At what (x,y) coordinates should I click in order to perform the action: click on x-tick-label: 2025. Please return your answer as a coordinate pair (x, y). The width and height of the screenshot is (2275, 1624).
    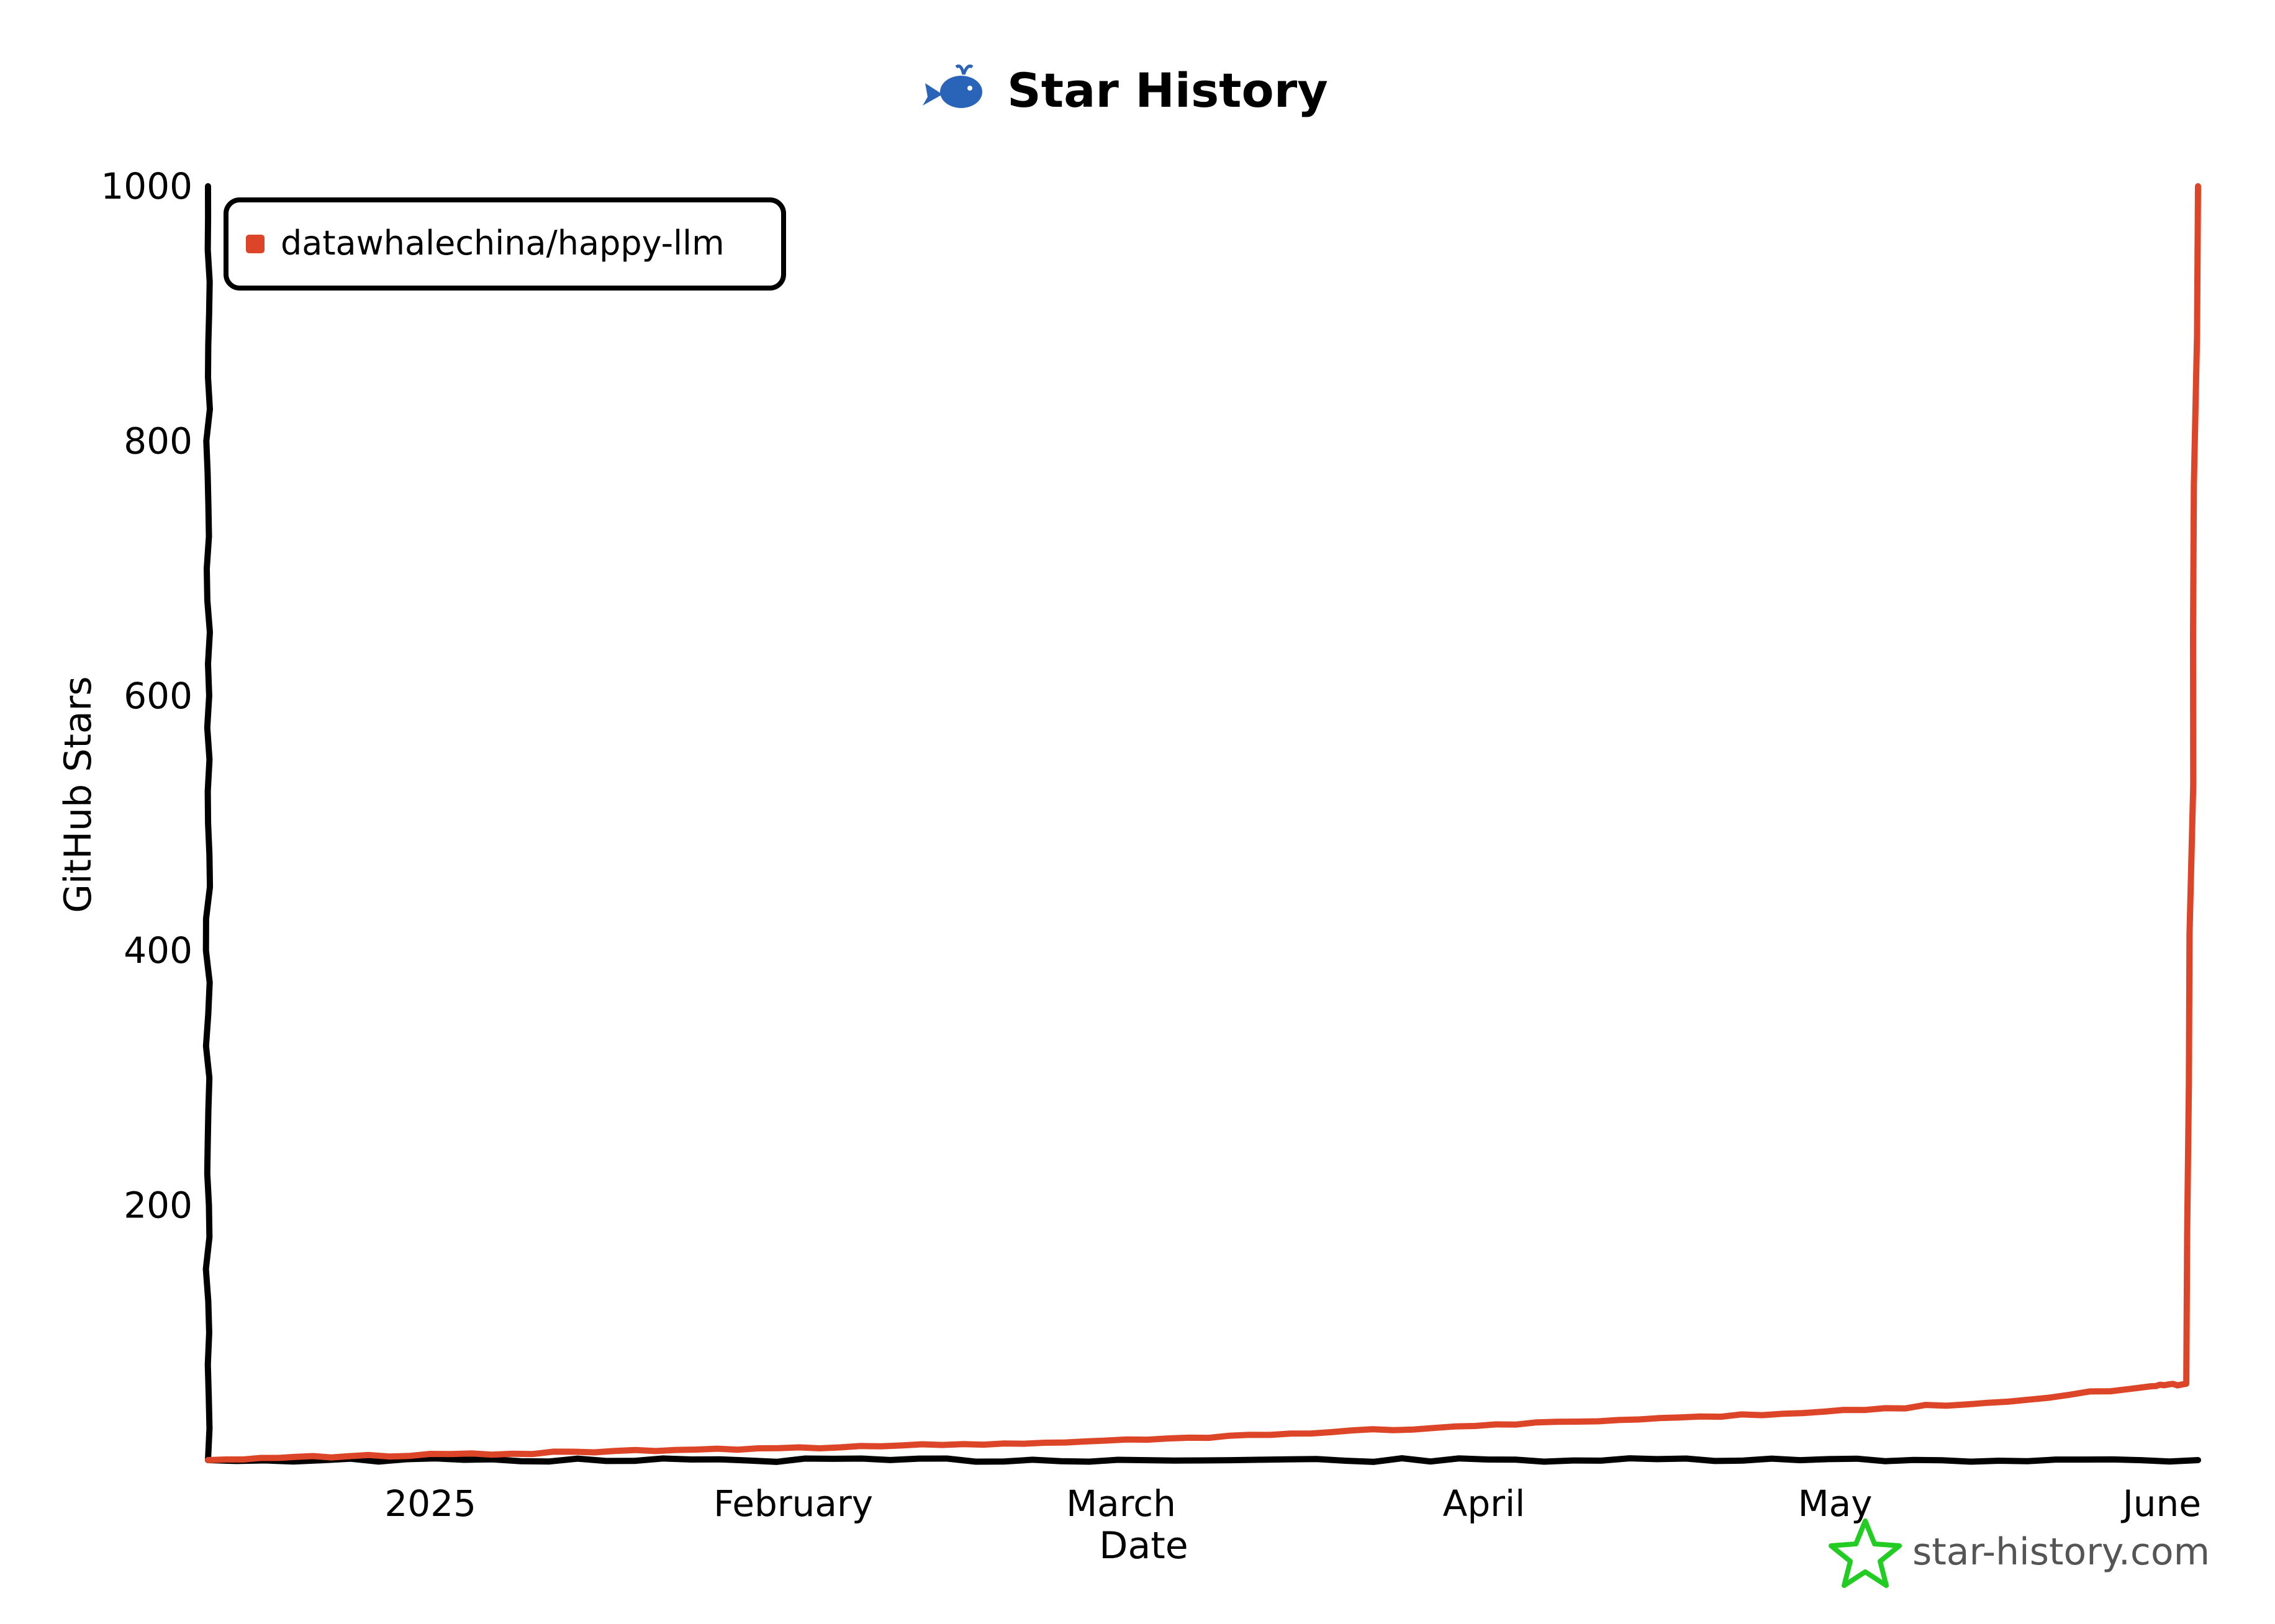
    Looking at the image, I should click on (430, 1503).